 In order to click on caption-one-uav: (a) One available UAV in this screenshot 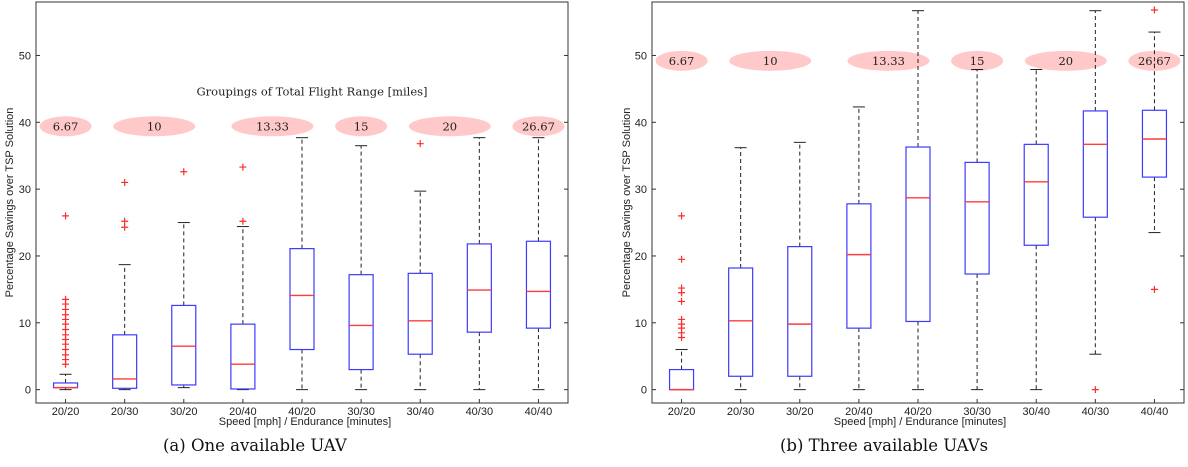, I will do `click(255, 445)`.